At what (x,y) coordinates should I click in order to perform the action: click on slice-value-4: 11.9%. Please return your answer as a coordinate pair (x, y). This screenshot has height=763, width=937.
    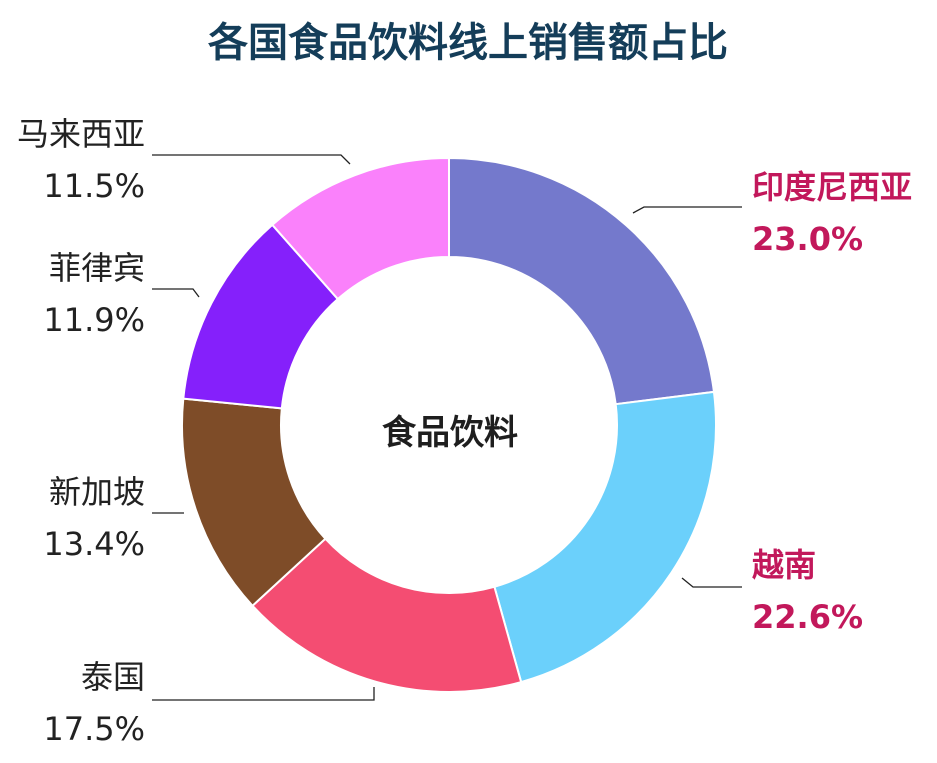
    Looking at the image, I should click on (94, 320).